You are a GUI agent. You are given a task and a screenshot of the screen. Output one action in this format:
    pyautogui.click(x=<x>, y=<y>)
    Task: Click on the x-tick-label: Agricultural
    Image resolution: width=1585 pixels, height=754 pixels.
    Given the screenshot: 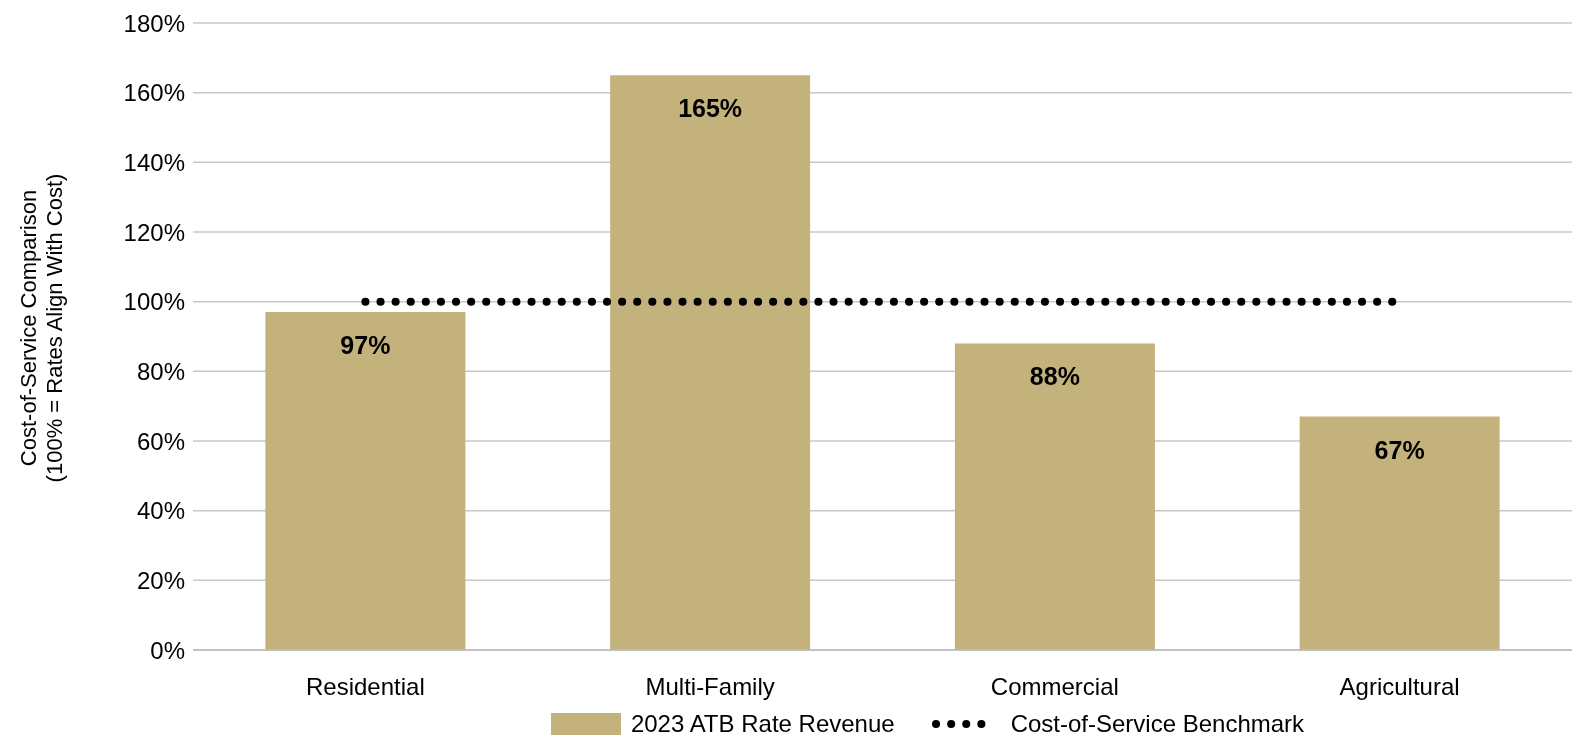 What is the action you would take?
    pyautogui.click(x=1399, y=687)
    